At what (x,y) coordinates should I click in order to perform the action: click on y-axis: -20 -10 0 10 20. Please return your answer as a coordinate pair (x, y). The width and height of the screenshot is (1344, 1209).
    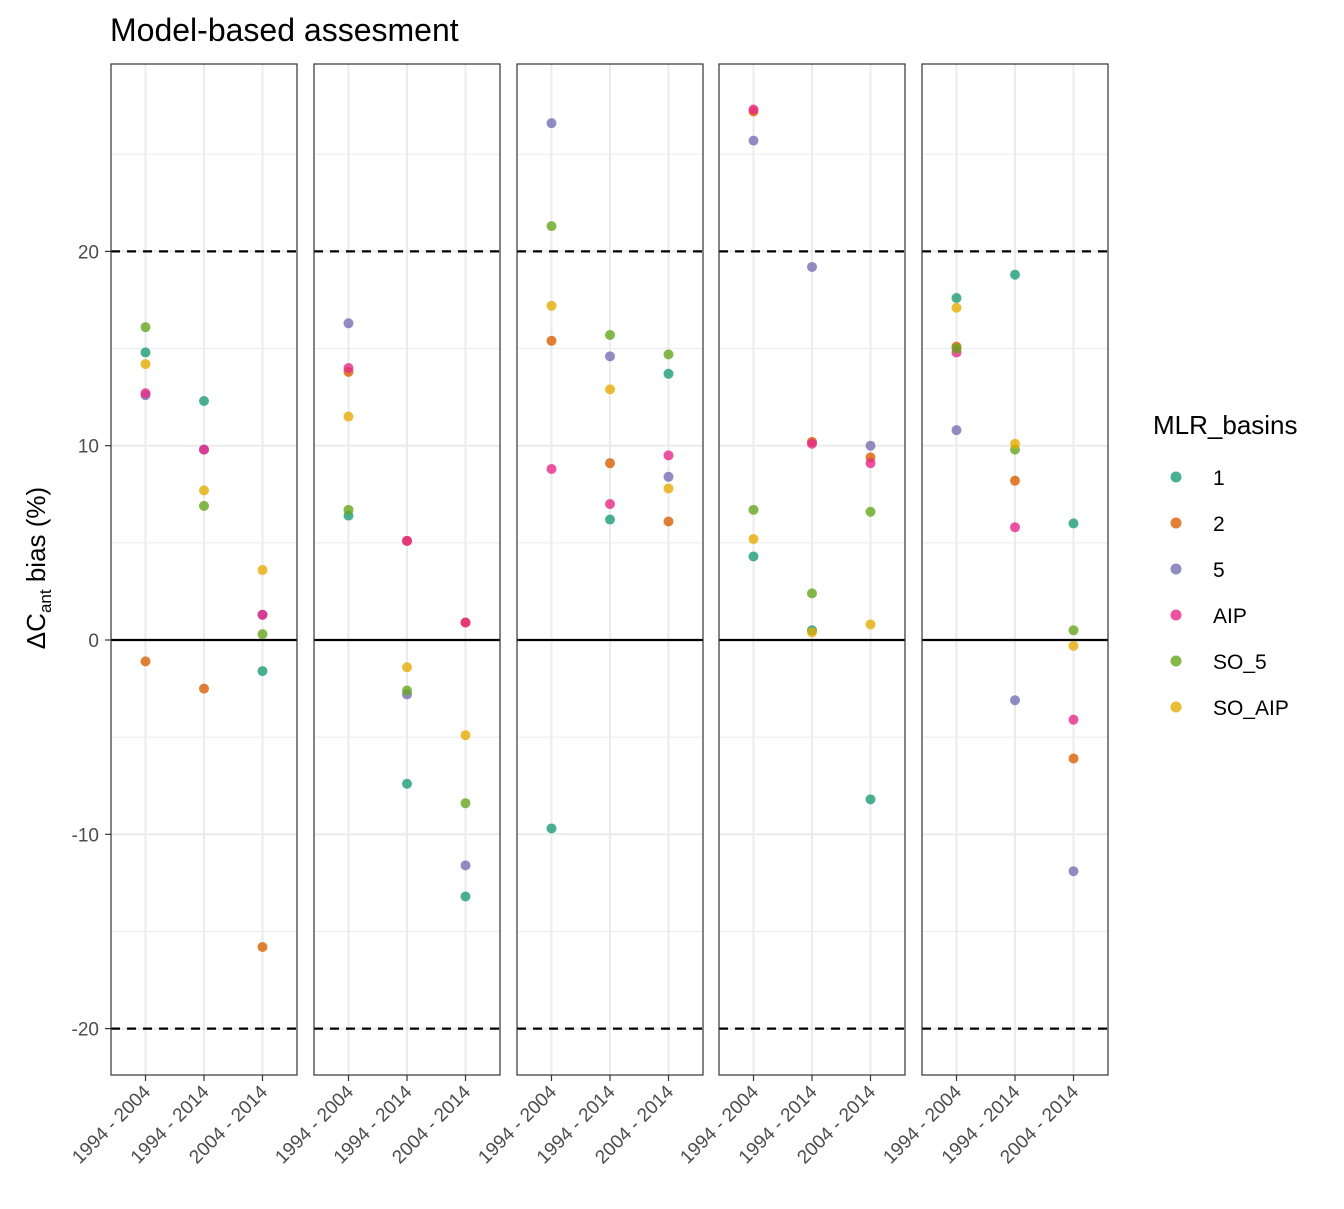
    Looking at the image, I should click on (91, 641).